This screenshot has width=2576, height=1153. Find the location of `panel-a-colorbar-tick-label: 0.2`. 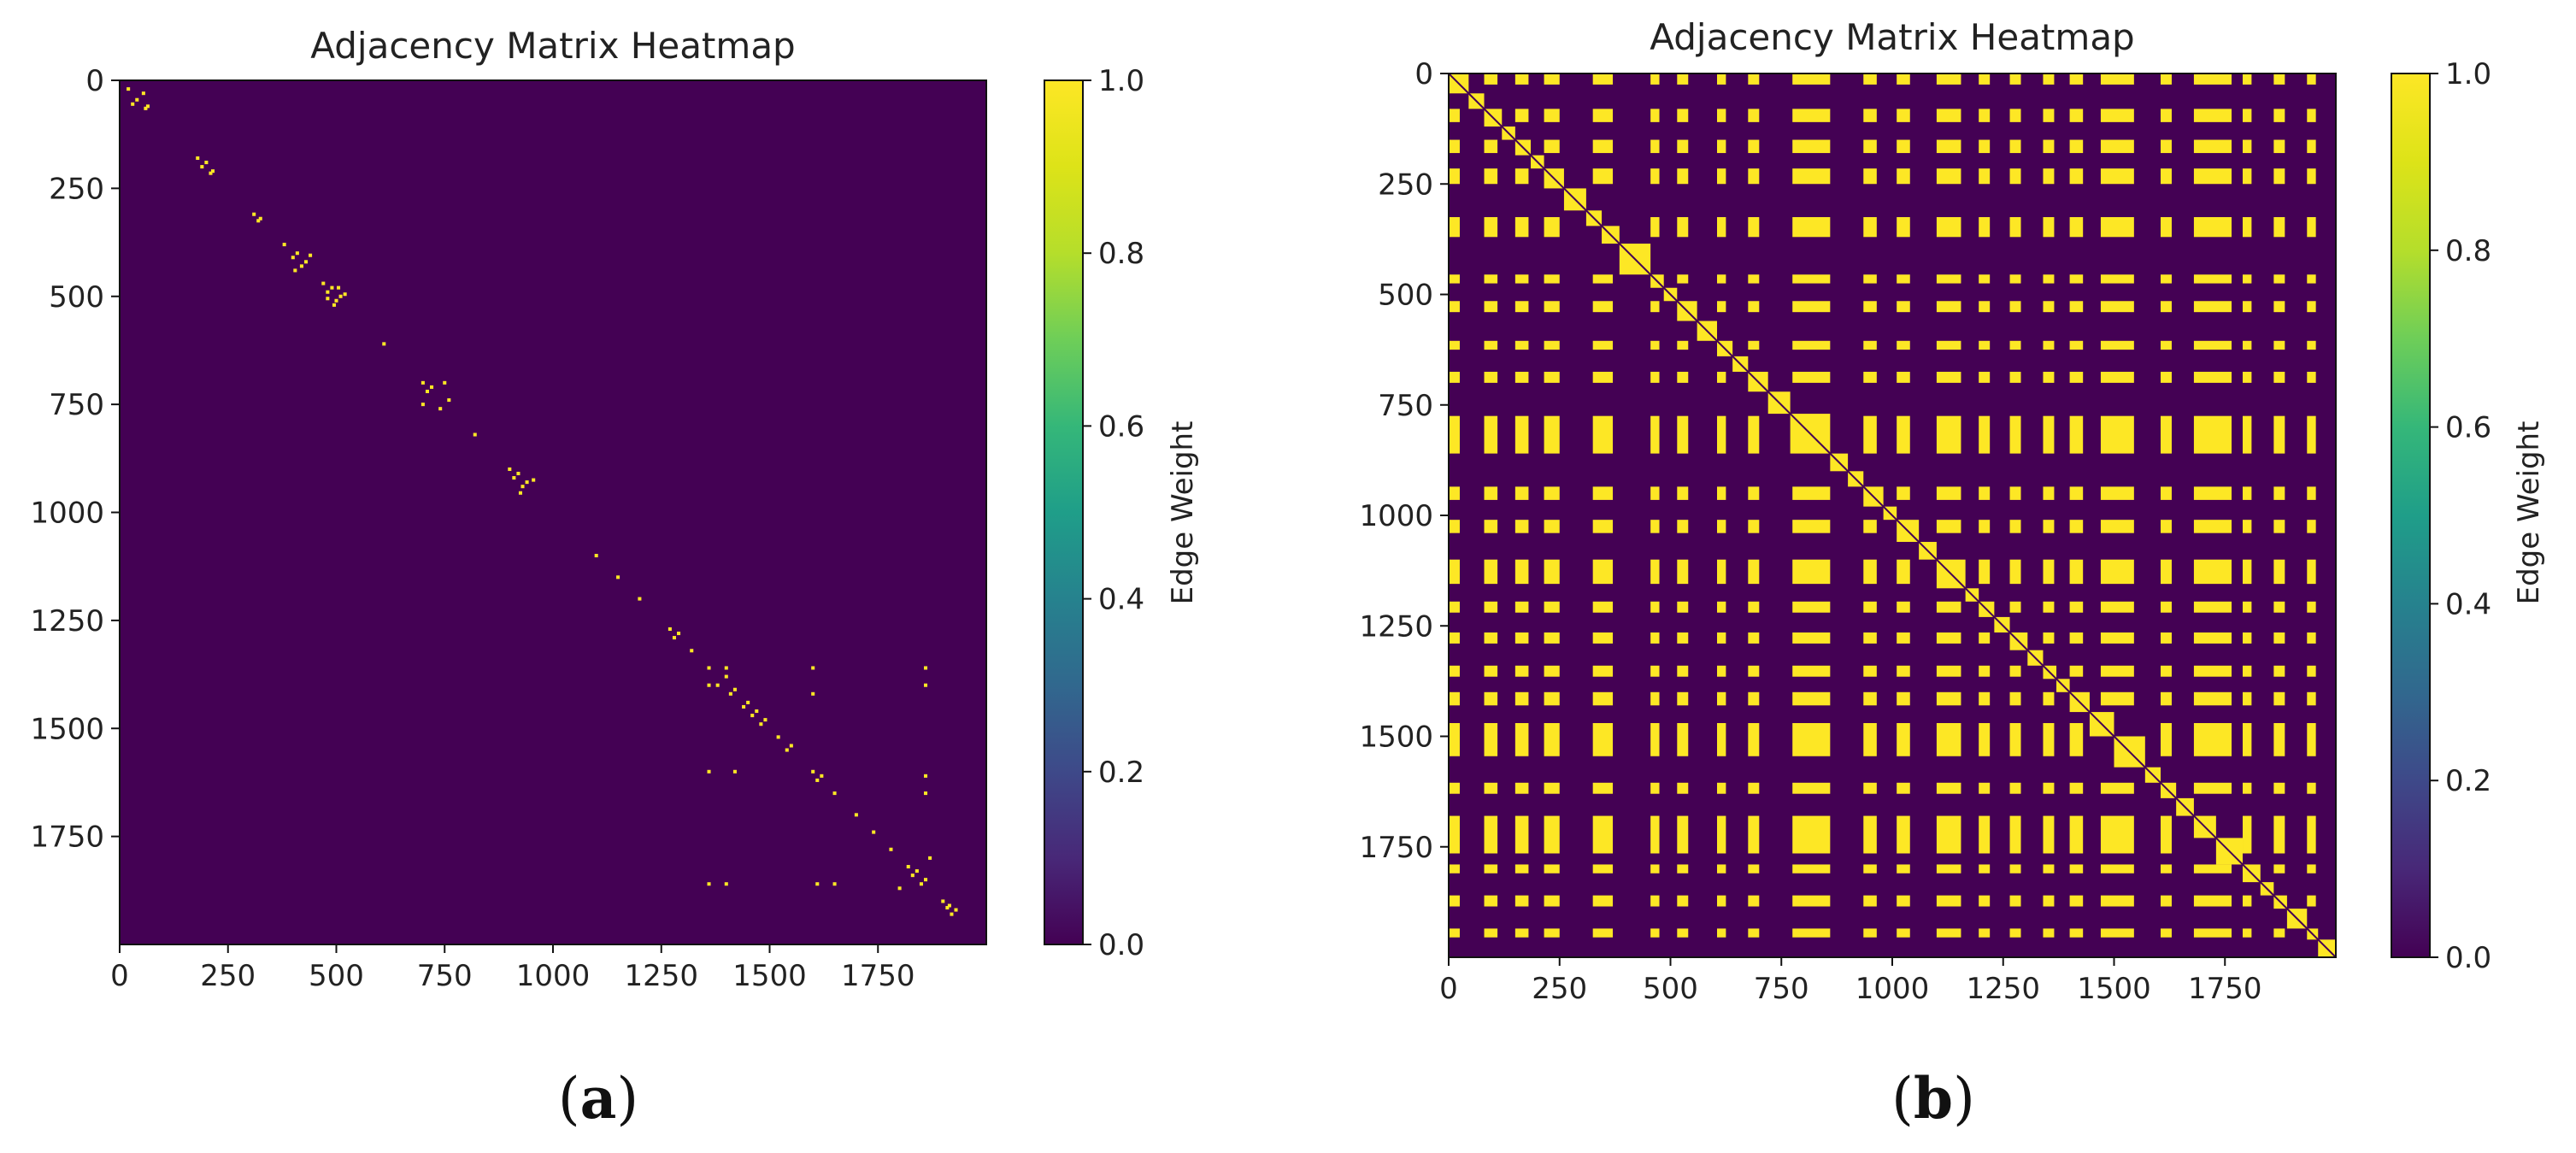

panel-a-colorbar-tick-label: 0.2 is located at coordinates (1121, 773).